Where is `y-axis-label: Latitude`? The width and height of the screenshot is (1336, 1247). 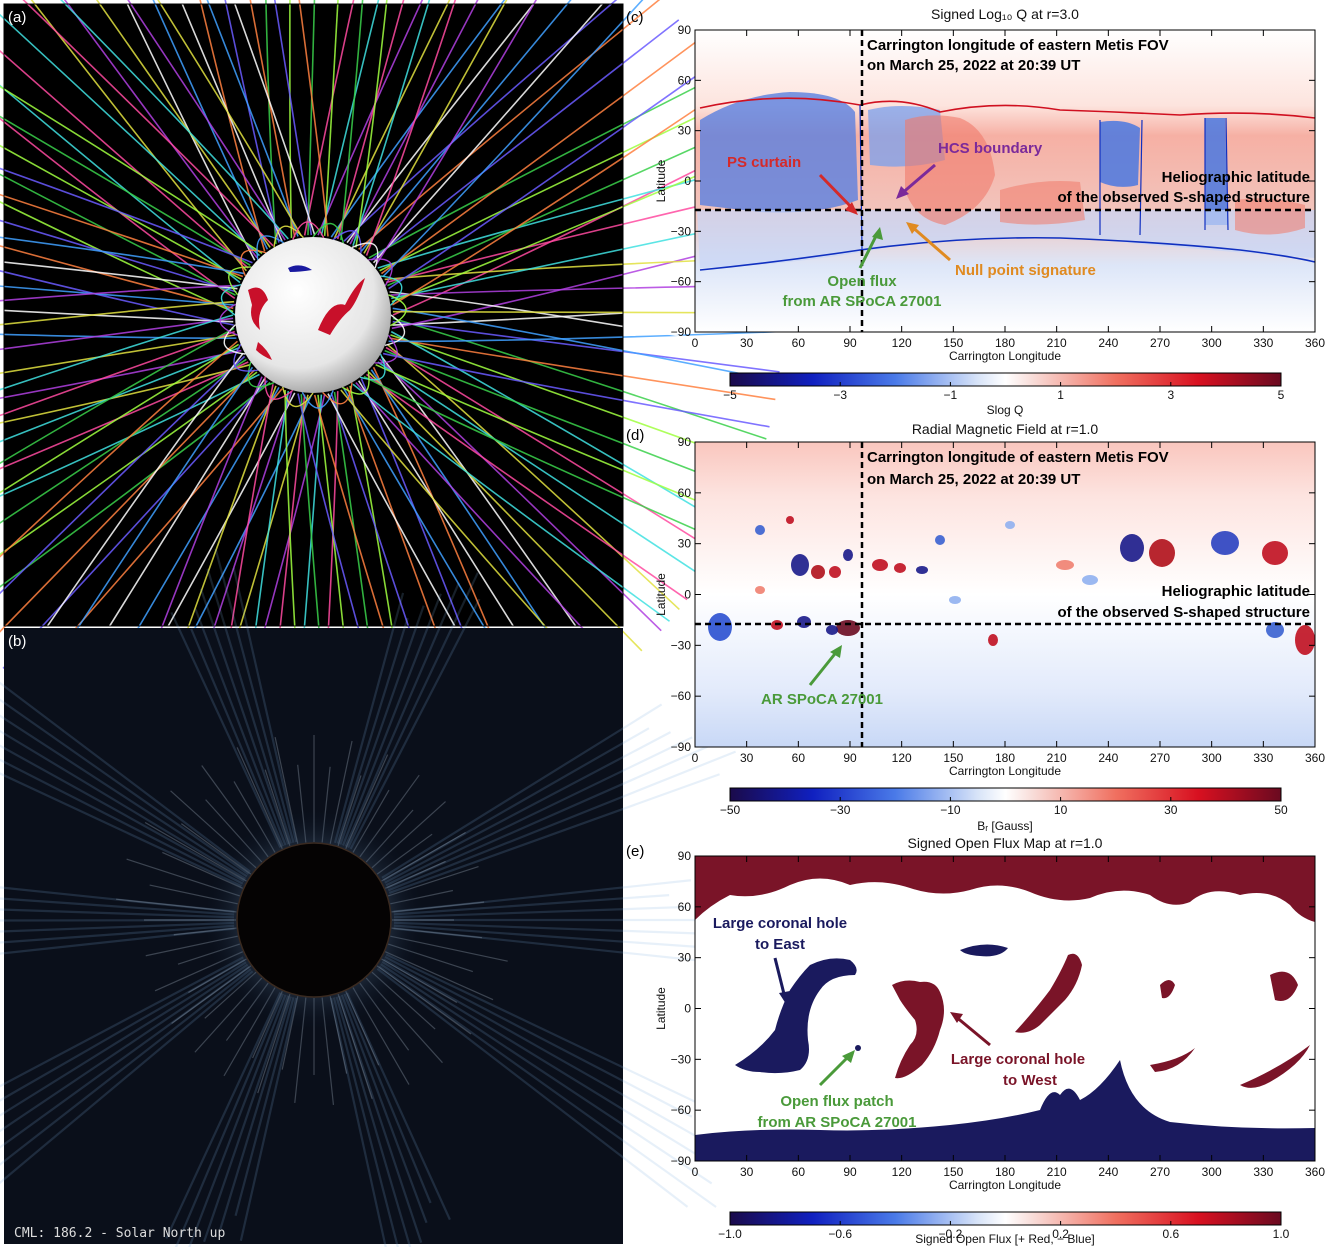 y-axis-label: Latitude is located at coordinates (661, 180).